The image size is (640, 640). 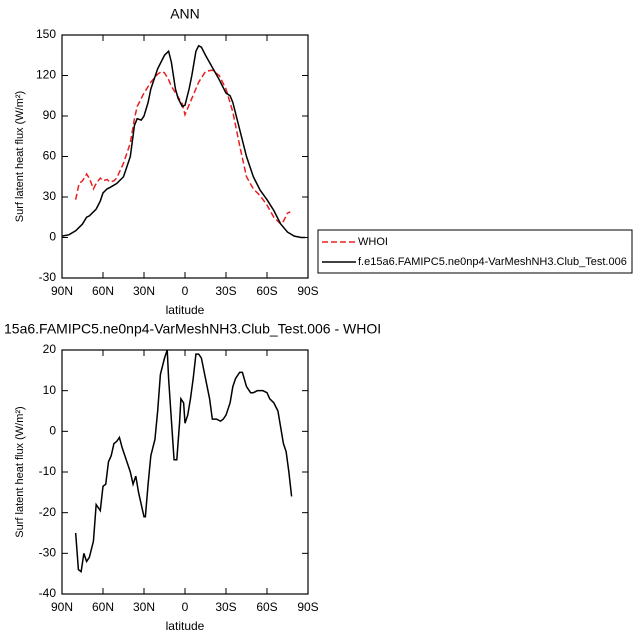 I want to click on y-tick-label: 10, so click(x=50, y=390).